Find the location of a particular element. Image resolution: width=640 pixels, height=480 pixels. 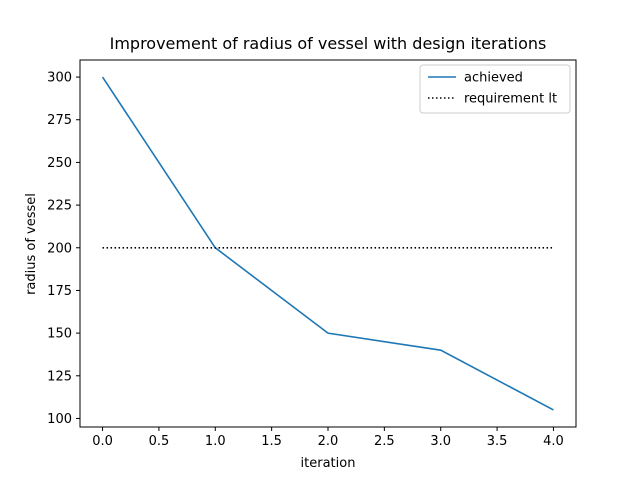

y-tick-label: 300 is located at coordinates (59, 78).